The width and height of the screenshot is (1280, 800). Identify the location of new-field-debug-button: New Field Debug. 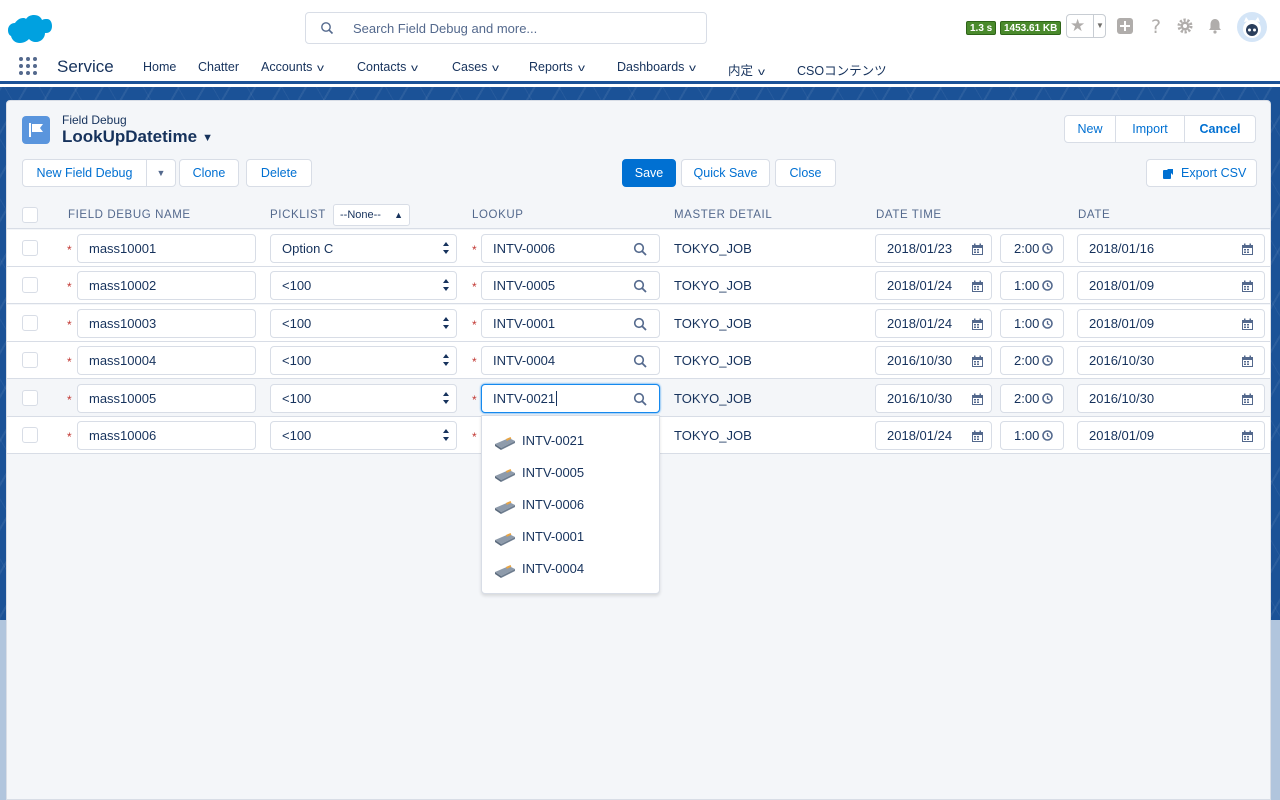
(85, 173).